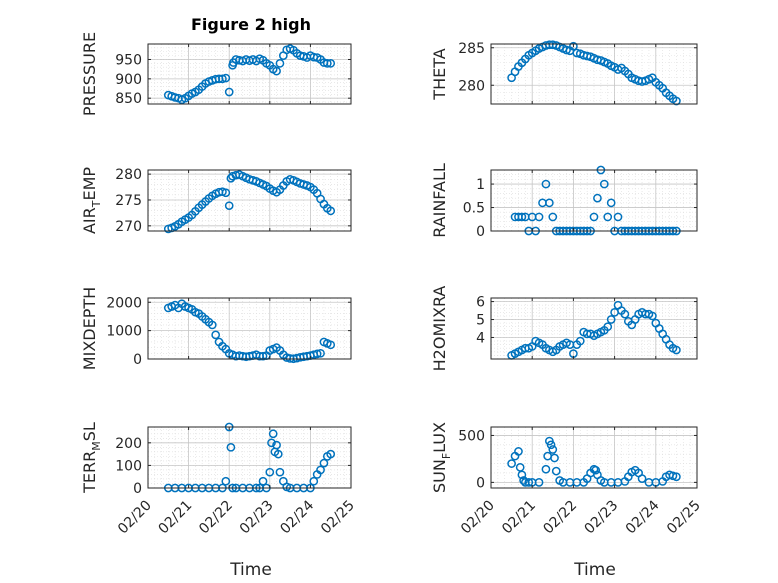 The width and height of the screenshot is (778, 583). I want to click on y-axis-label-subscript: T, so click(96, 204).